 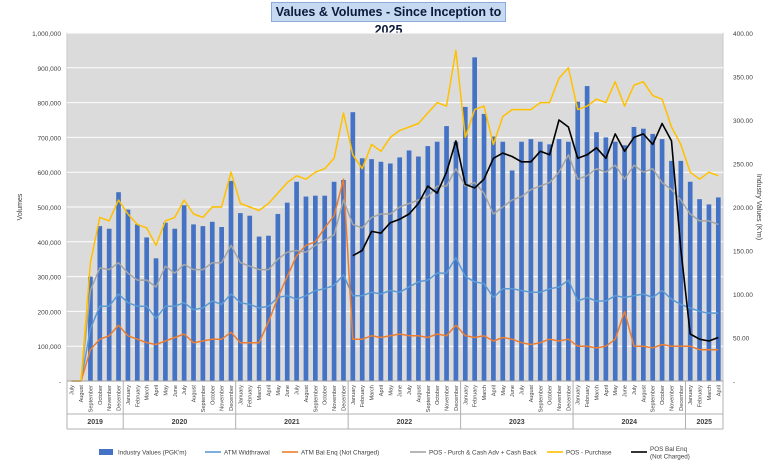 What do you see at coordinates (50, 173) in the screenshot?
I see `left-tick-label: 600,000` at bounding box center [50, 173].